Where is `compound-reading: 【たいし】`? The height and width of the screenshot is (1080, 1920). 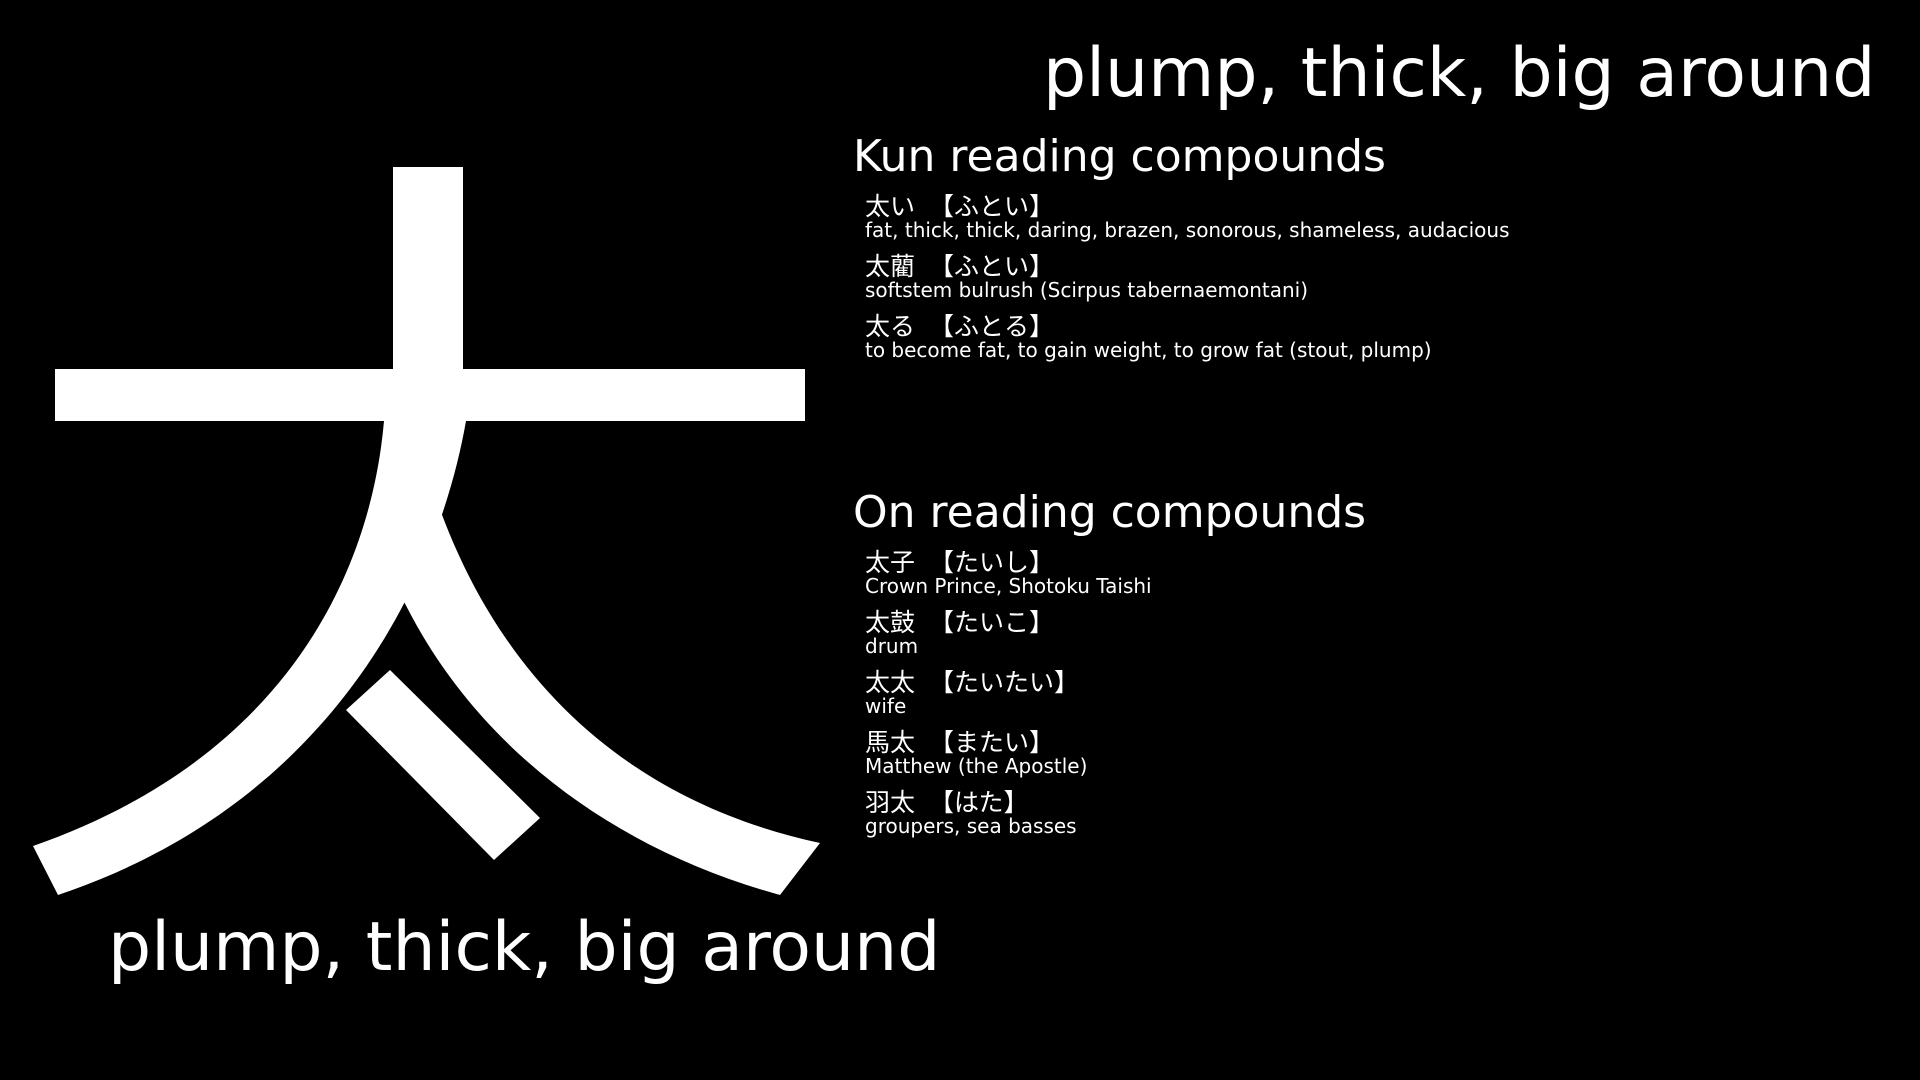
compound-reading: 【たいし】 is located at coordinates (992, 562).